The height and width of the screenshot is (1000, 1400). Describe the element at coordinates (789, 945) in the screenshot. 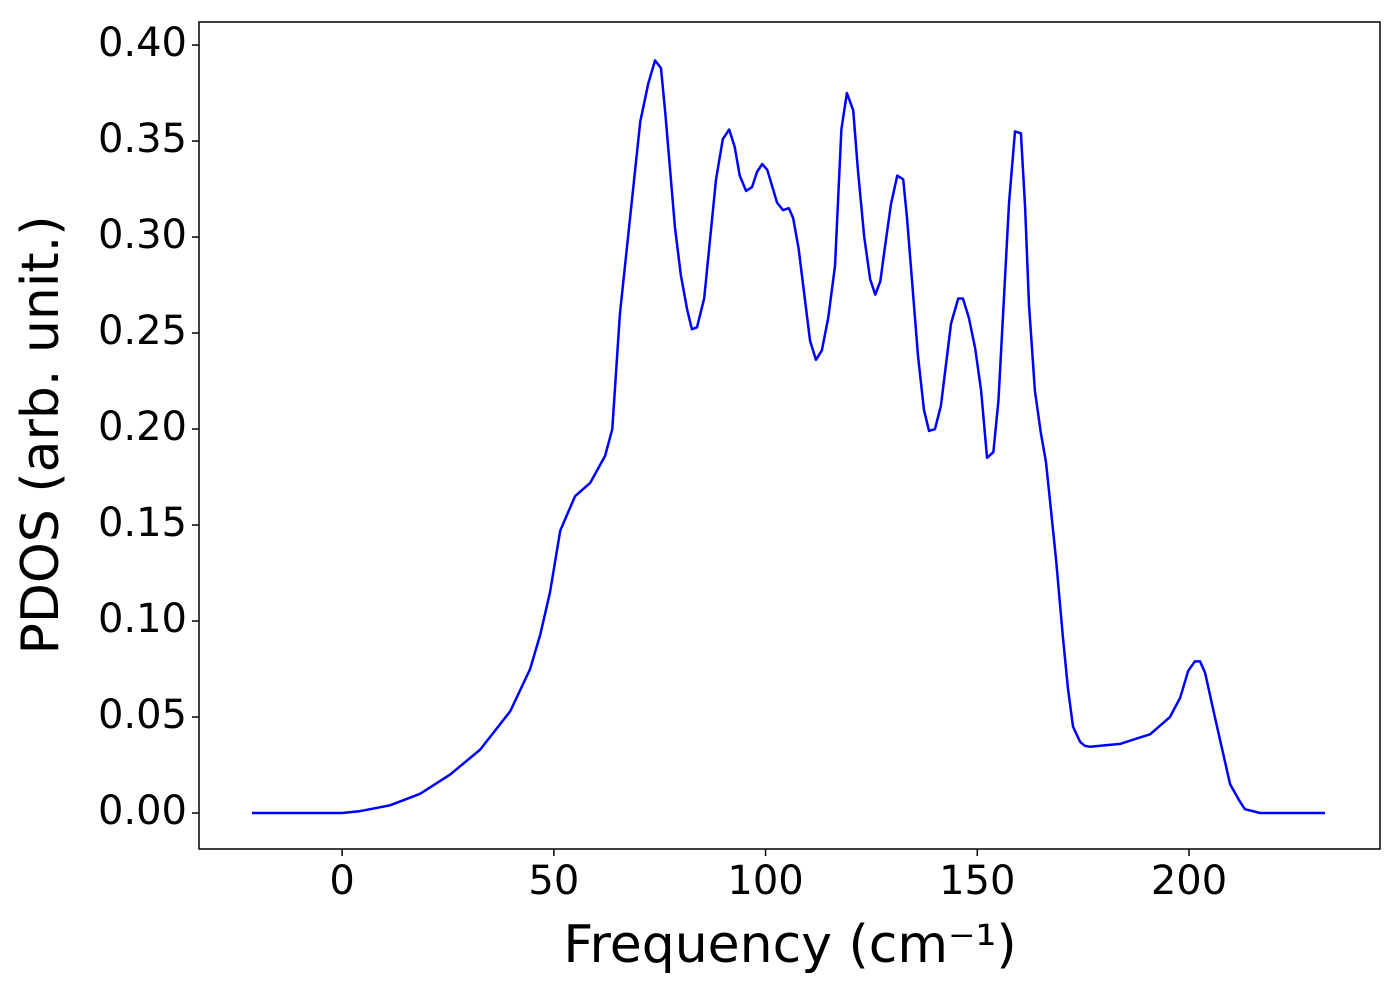

I see `x-axis-label: Frequency (cm⁻¹)` at that location.